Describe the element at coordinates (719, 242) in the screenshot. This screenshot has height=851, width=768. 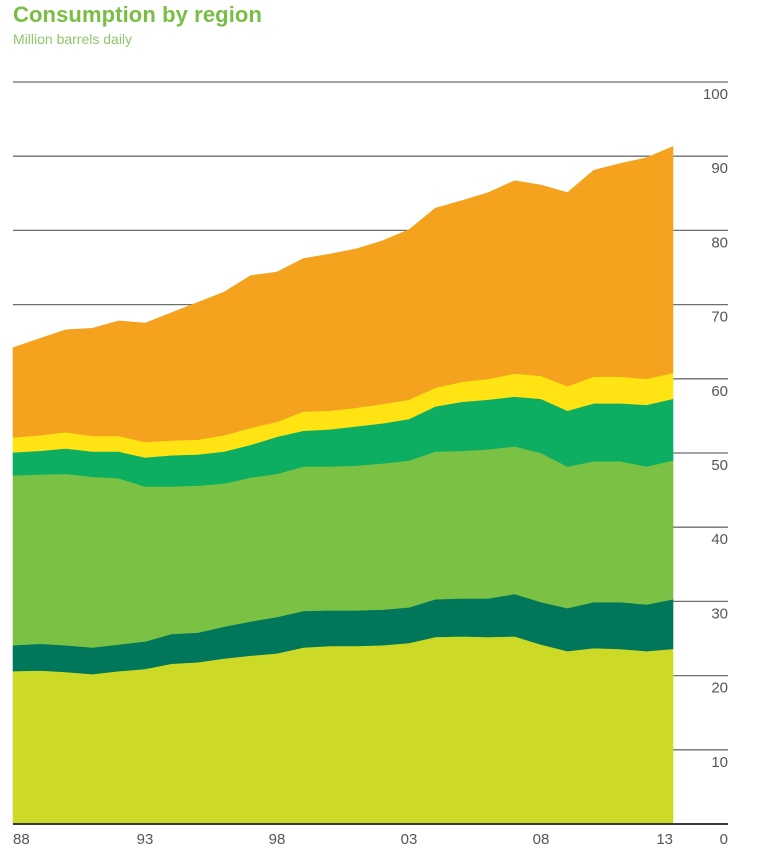
I see `y-tick-label: 80` at that location.